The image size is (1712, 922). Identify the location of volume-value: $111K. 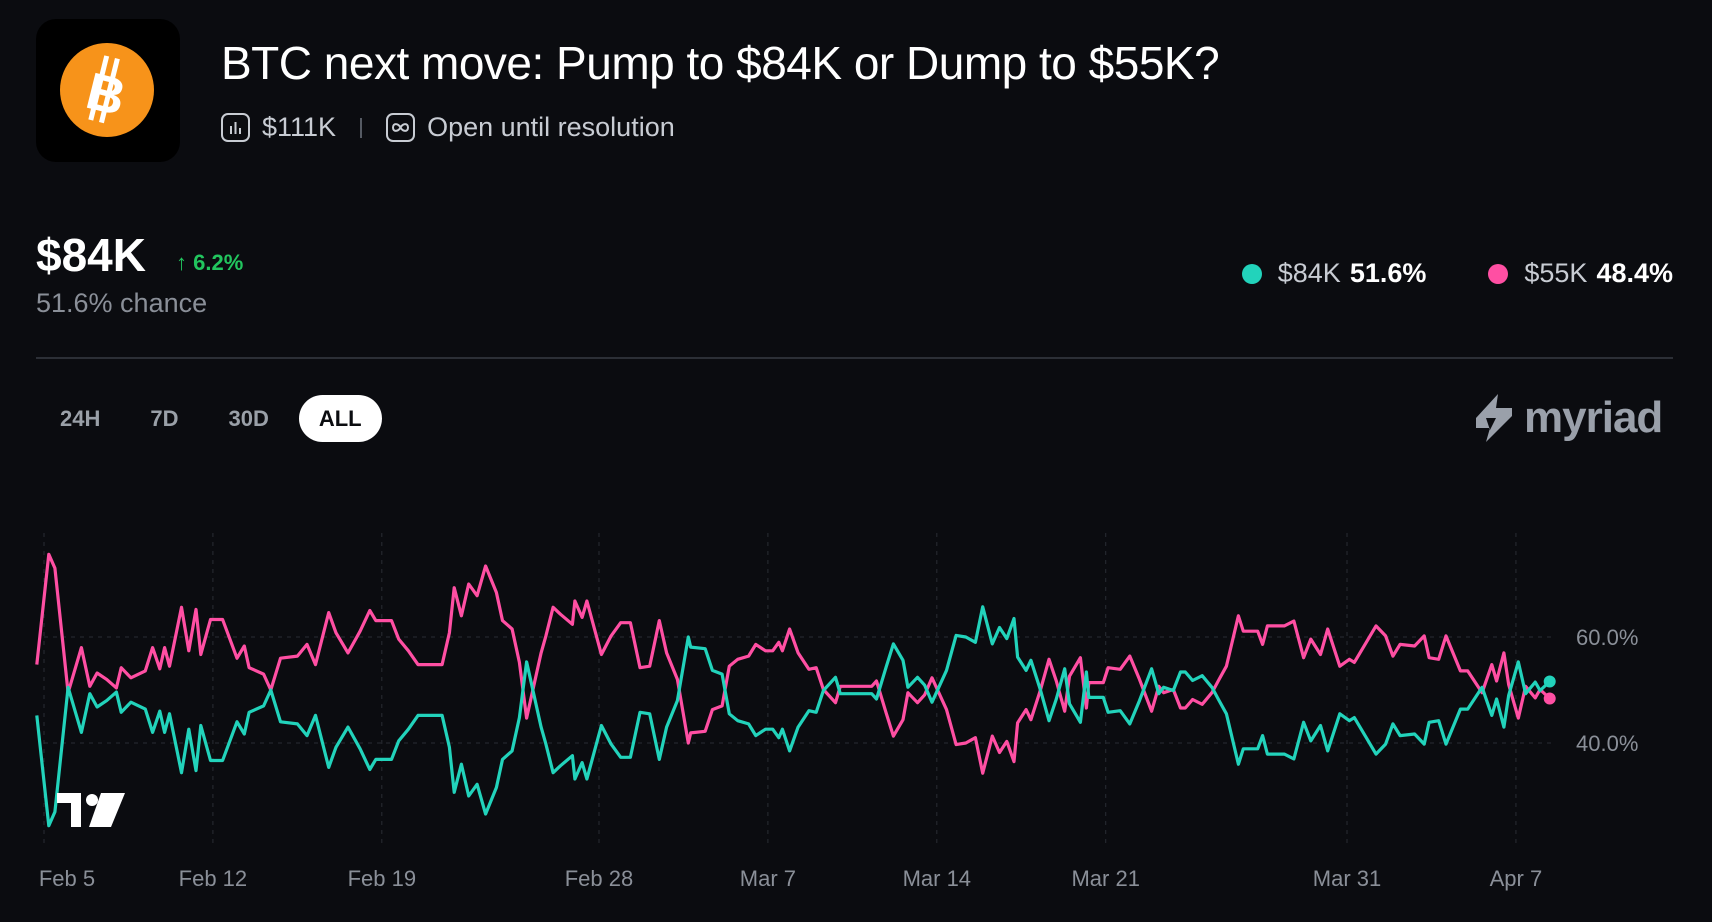
(299, 127).